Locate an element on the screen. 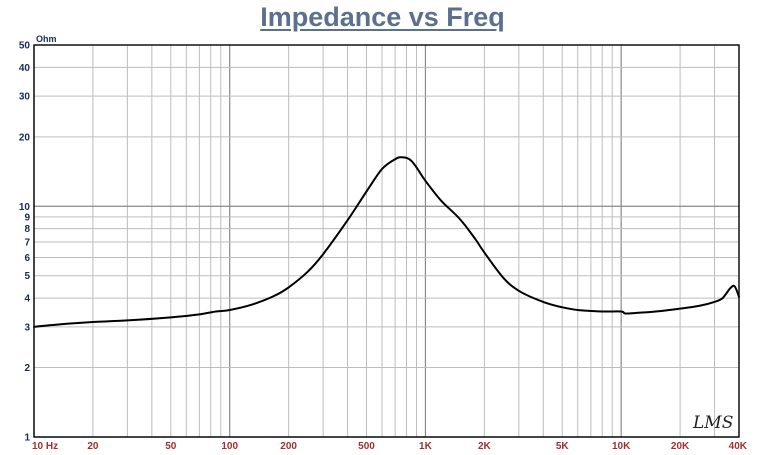 The width and height of the screenshot is (765, 455). y-tick-label: 9 is located at coordinates (27, 217).